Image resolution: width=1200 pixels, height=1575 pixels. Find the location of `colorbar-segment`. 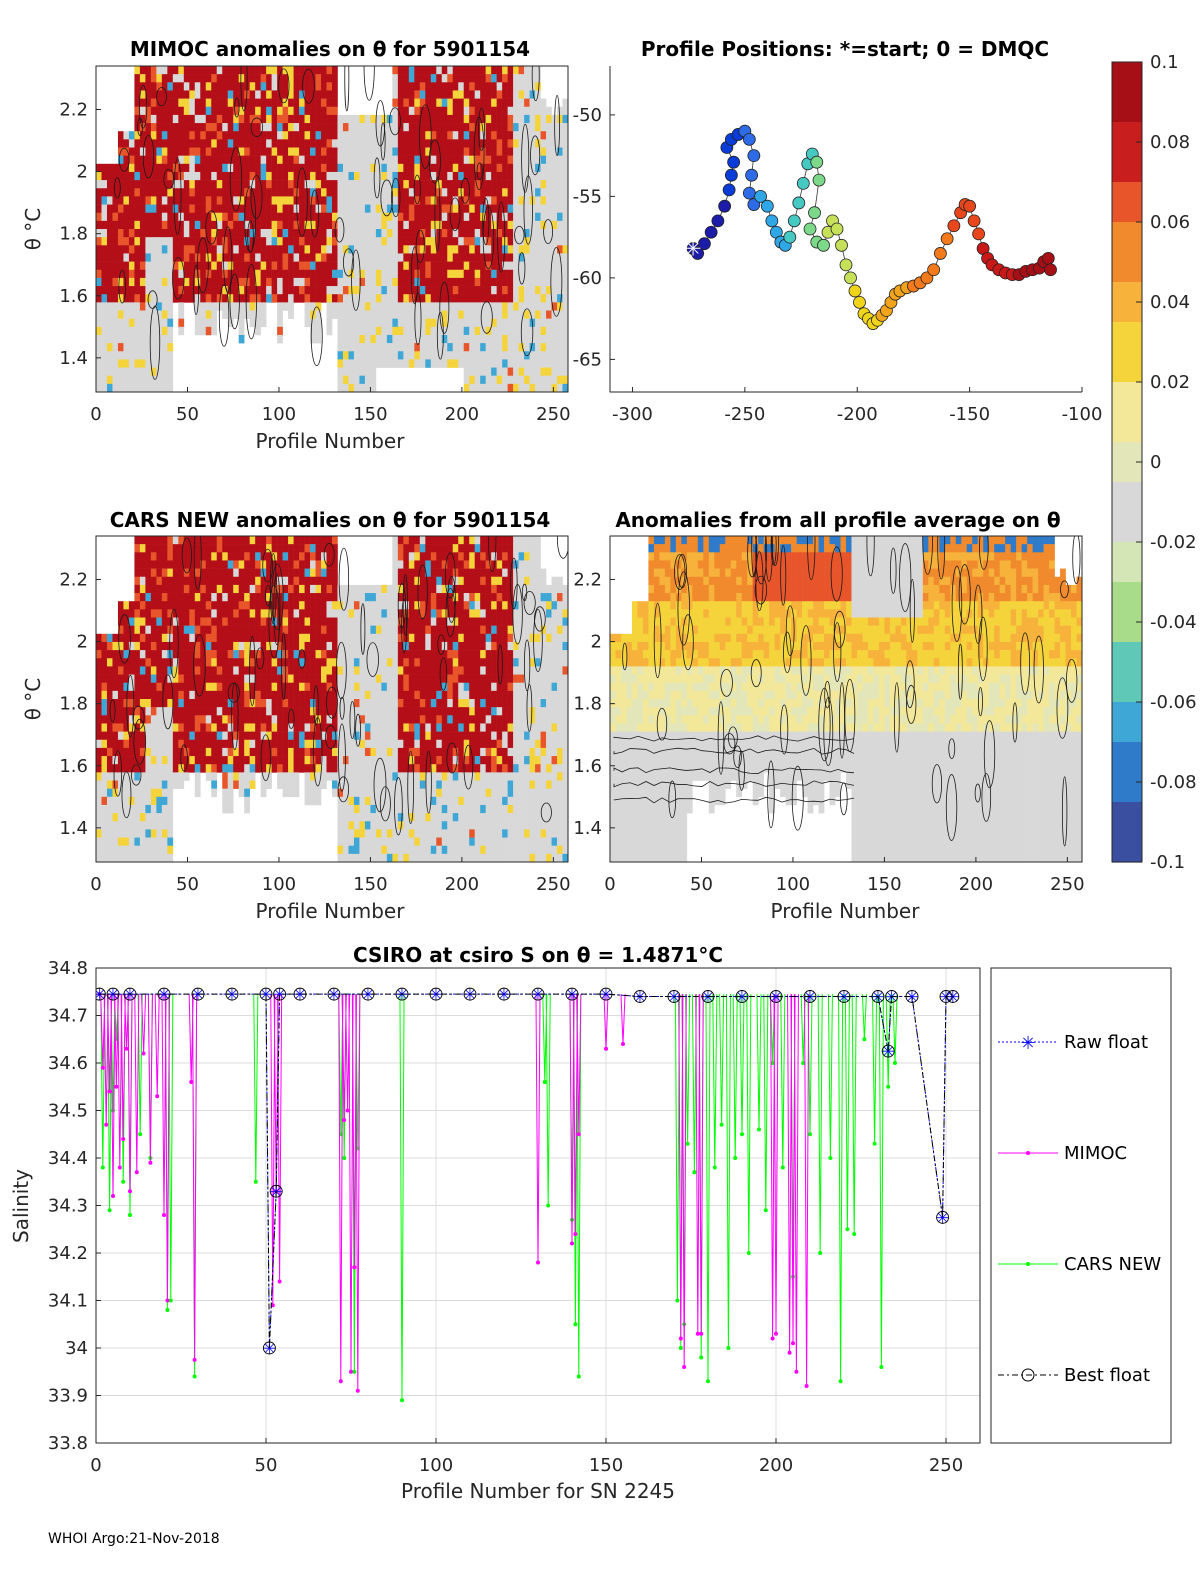

colorbar-segment is located at coordinates (1127, 592).